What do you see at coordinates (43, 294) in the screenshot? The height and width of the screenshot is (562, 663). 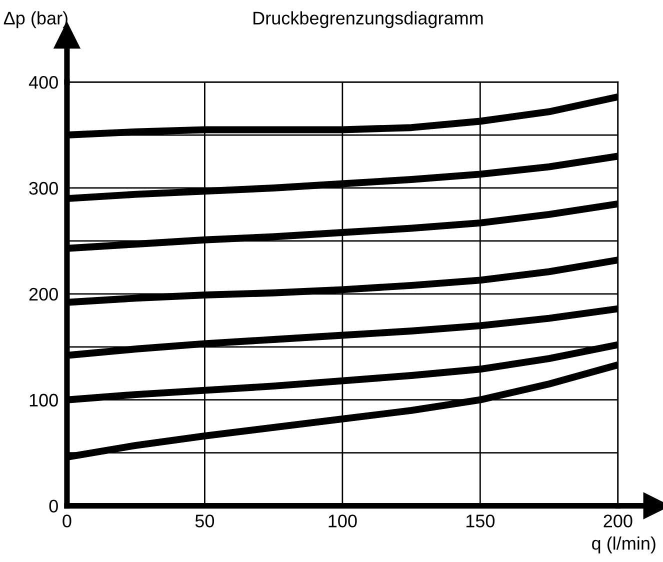 I see `y-tick-label: 200` at bounding box center [43, 294].